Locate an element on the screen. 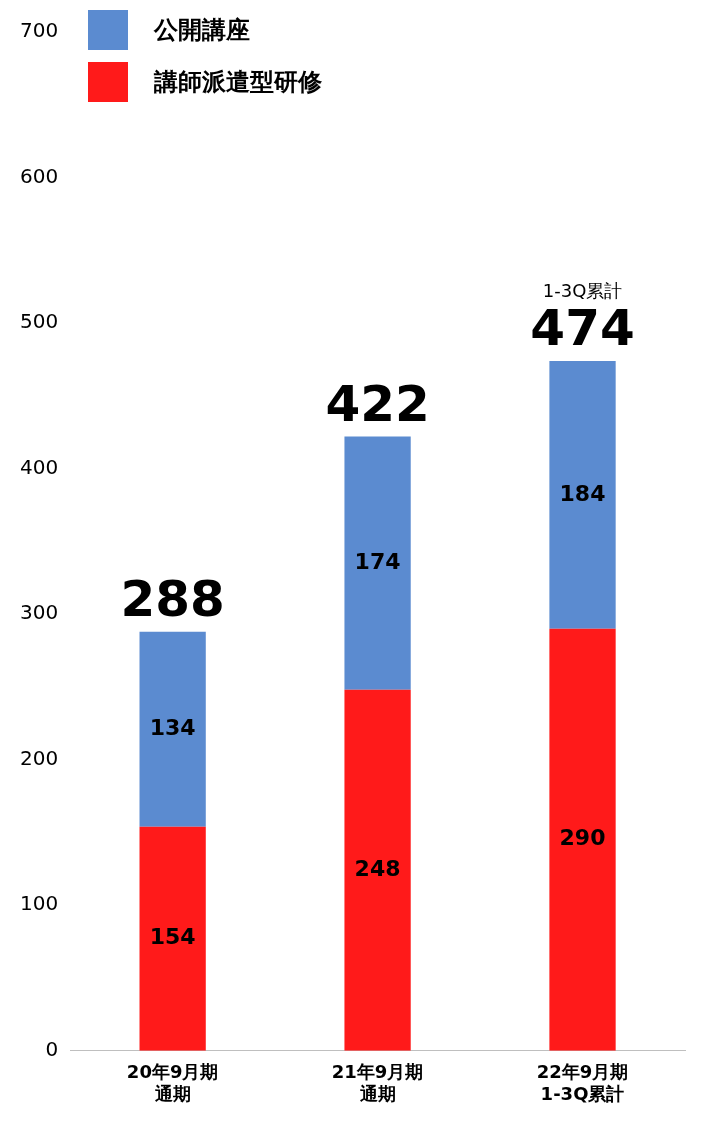 The image size is (703, 1123). data-label: 248 is located at coordinates (377, 869).